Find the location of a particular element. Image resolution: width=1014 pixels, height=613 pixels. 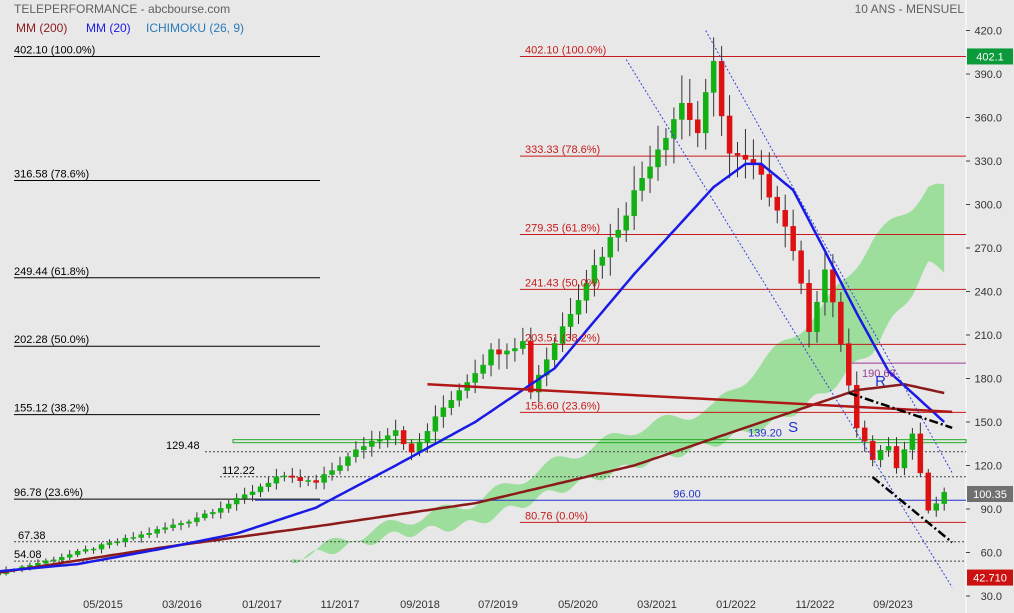

price-tag-label: 100.35 is located at coordinates (990, 495).